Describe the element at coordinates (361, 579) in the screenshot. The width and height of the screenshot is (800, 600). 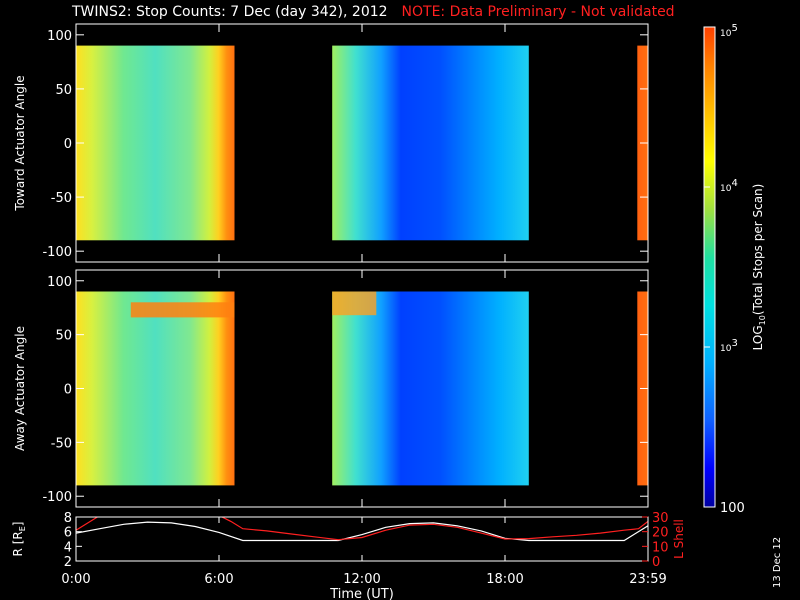
I see `x-tick-label: 12:00` at that location.